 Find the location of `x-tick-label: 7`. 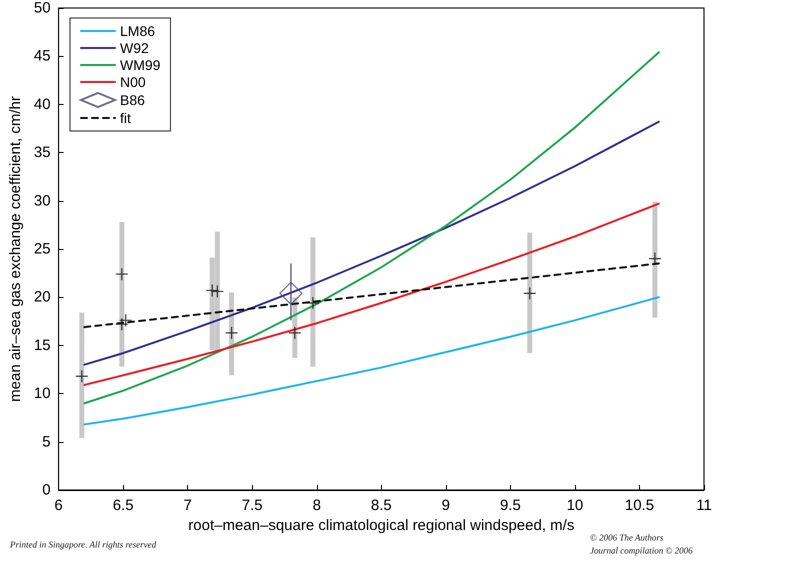

x-tick-label: 7 is located at coordinates (187, 505).